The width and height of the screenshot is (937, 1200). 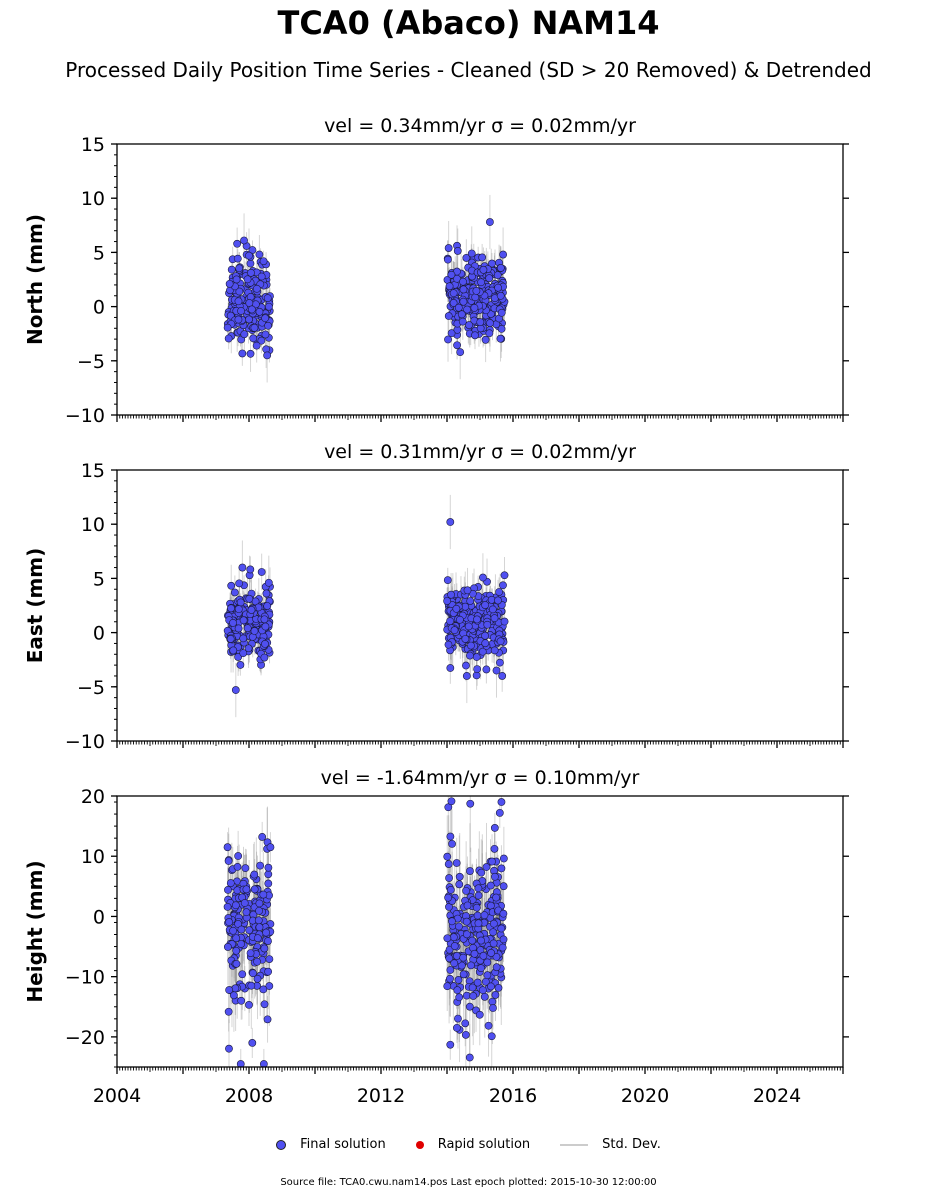 What do you see at coordinates (484, 1144) in the screenshot?
I see `legend-rapid-label: Rapid solution` at bounding box center [484, 1144].